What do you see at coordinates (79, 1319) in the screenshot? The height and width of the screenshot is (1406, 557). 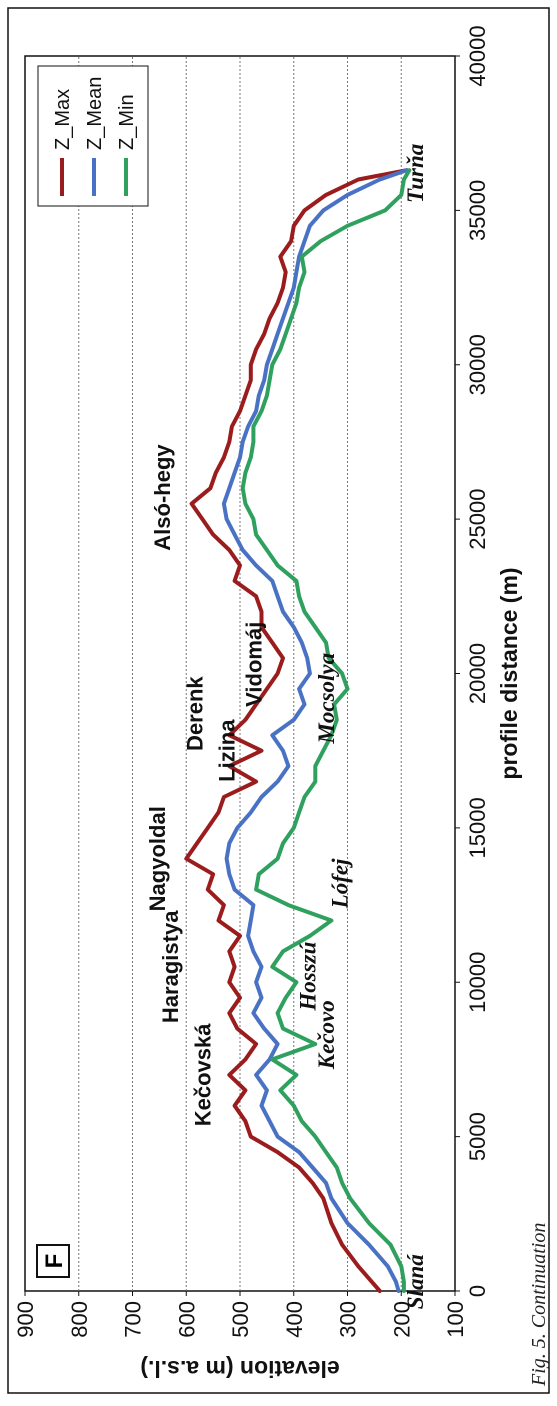 I see `y-tick-label: 800` at bounding box center [79, 1319].